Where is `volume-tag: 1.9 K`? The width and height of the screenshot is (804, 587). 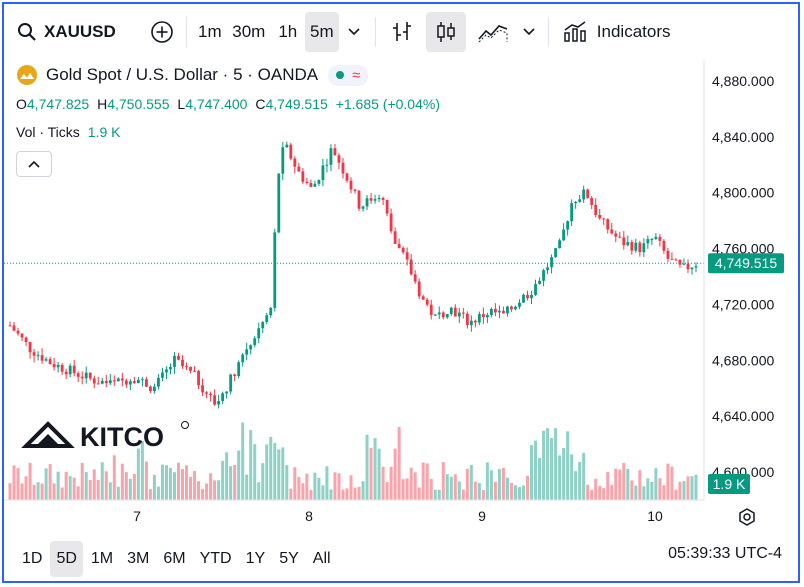
volume-tag: 1.9 K is located at coordinates (729, 484).